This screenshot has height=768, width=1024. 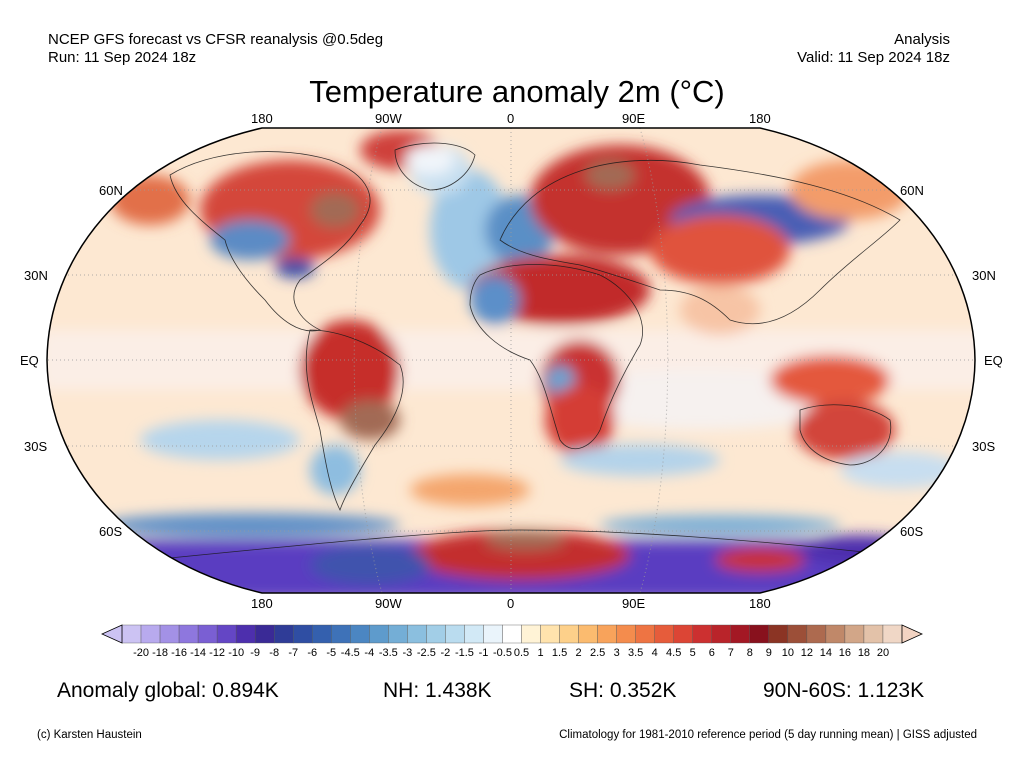 What do you see at coordinates (262, 603) in the screenshot?
I see `lon-label-bottom-180w: 180` at bounding box center [262, 603].